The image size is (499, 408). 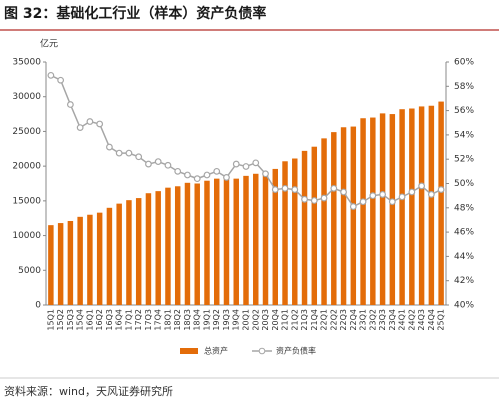 I want to click on x-tick-label: 23Q4, so click(x=392, y=320).